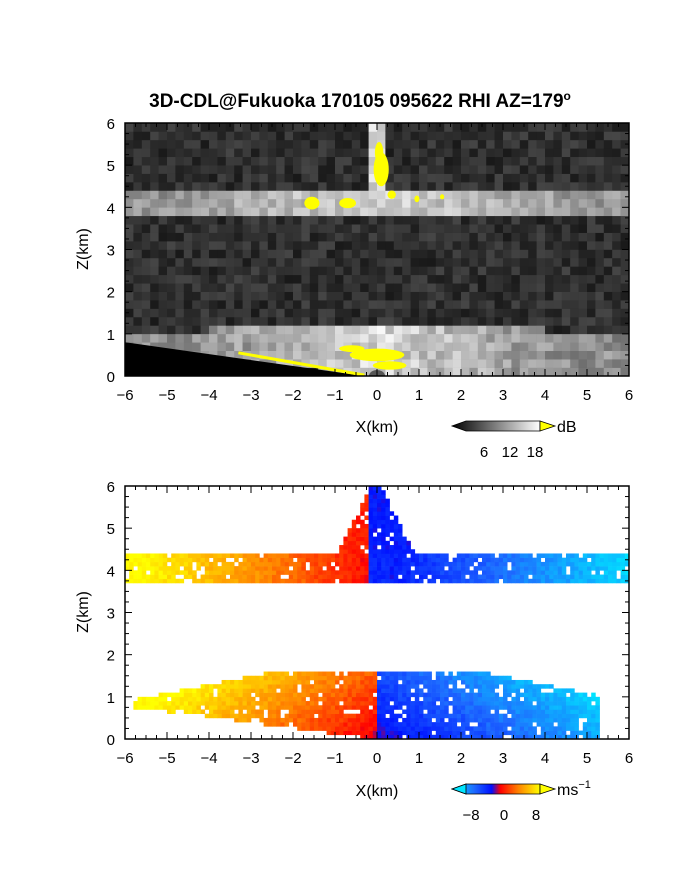 The height and width of the screenshot is (885, 680). Describe the element at coordinates (442, 197) in the screenshot. I see `intensity-saturated-blob` at that location.